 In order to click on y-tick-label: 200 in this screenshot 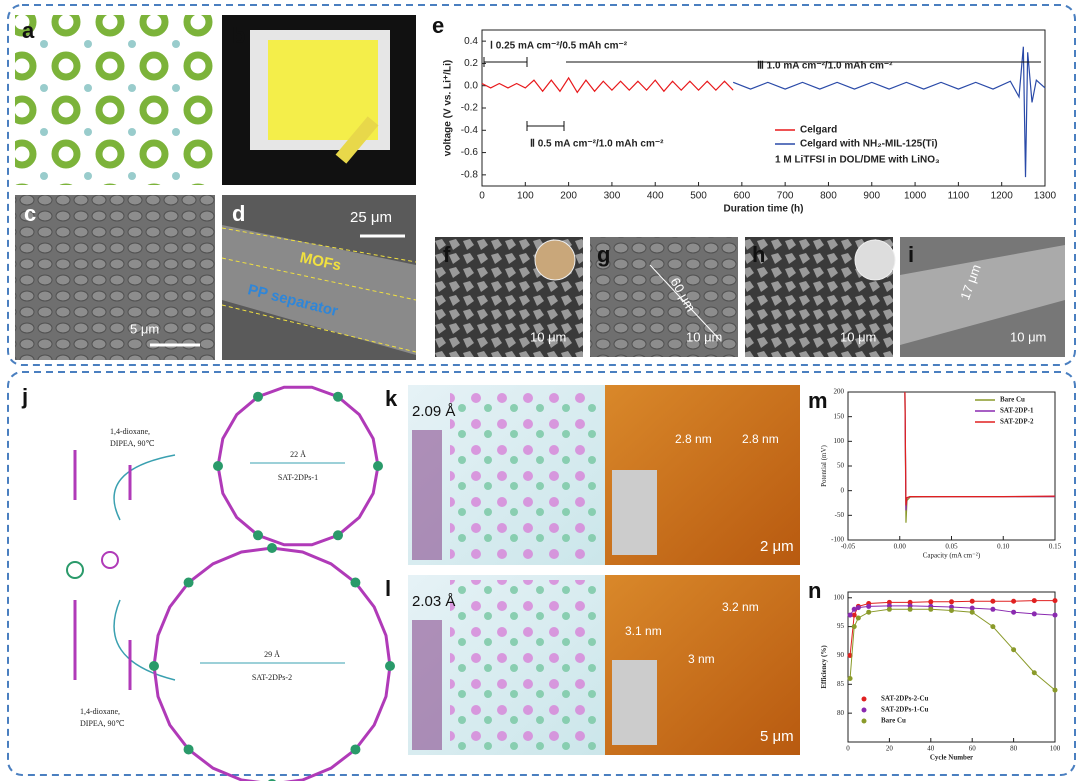, I will do `click(839, 392)`.